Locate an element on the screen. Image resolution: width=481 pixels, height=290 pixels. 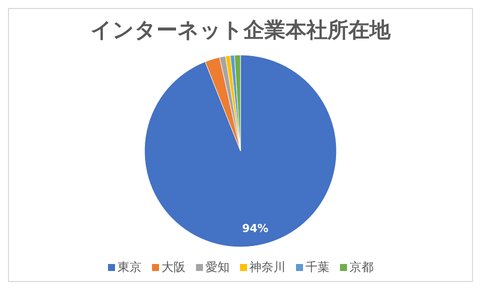
data-label: 94% is located at coordinates (255, 228).